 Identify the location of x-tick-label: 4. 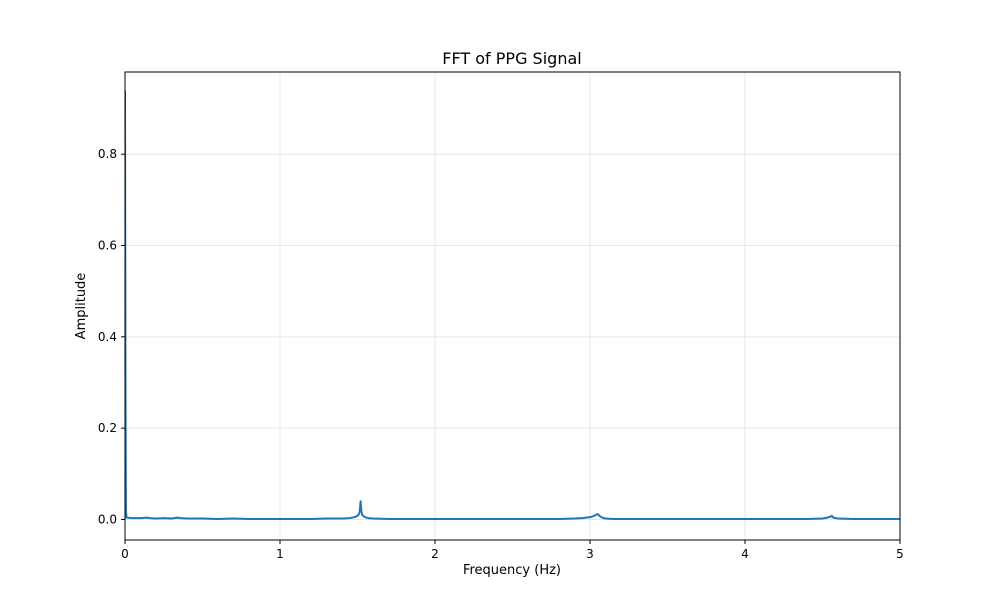
(745, 554).